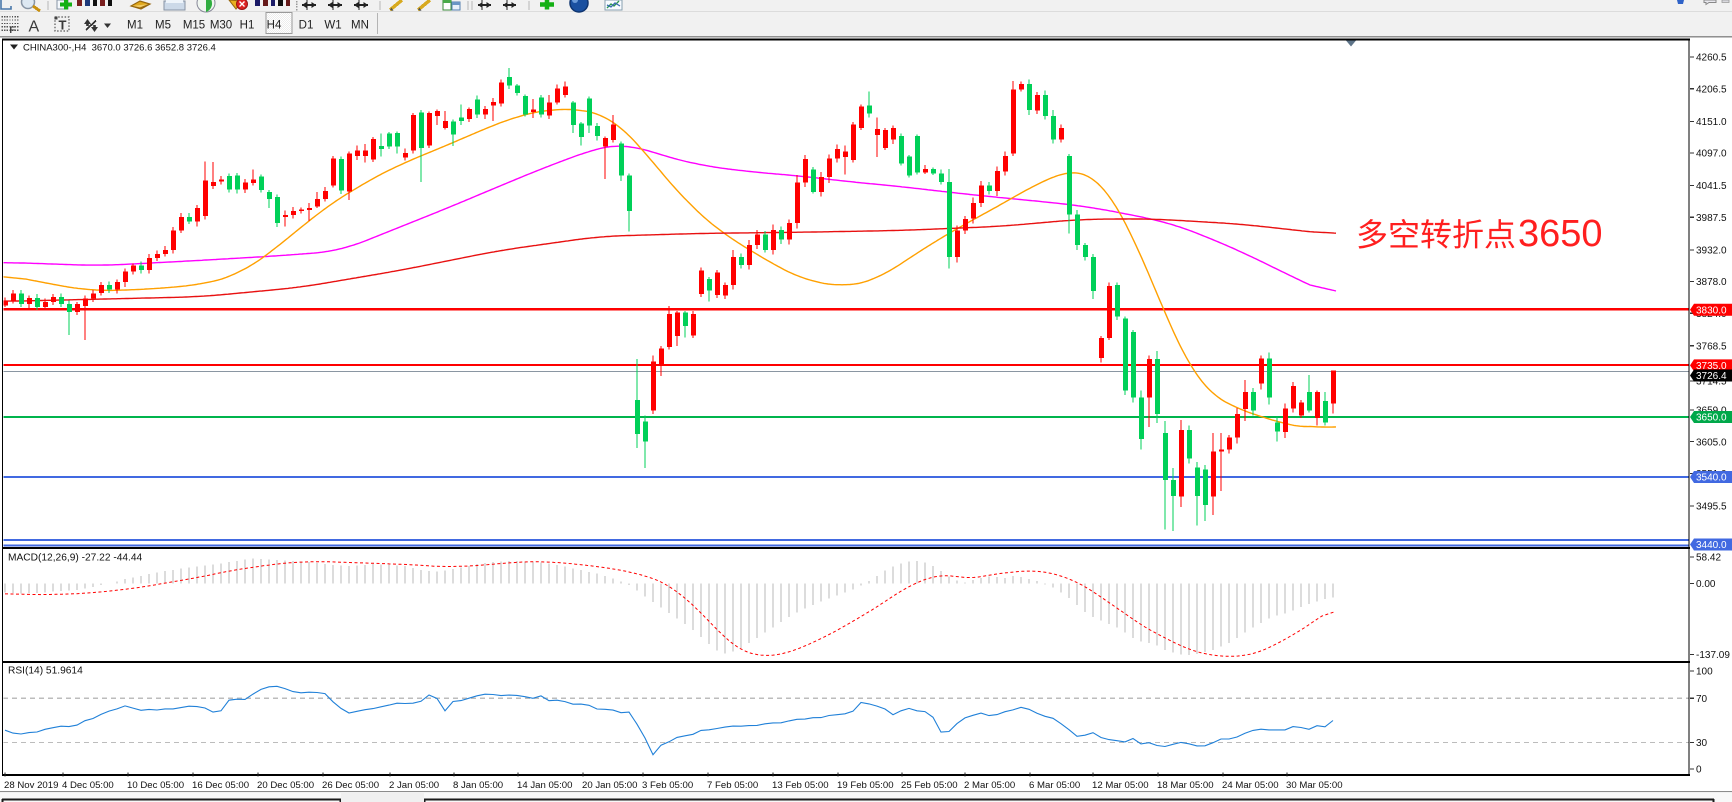 The height and width of the screenshot is (802, 1732). I want to click on svg-text: 20 Dec 05:00, so click(285, 785).